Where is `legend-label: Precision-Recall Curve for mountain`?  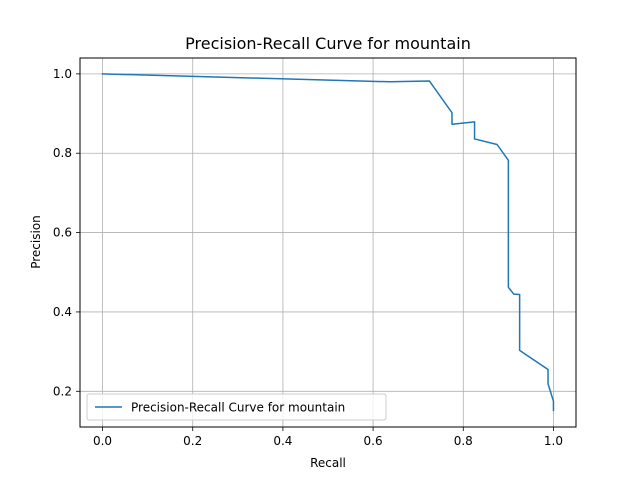
legend-label: Precision-Recall Curve for mountain is located at coordinates (238, 408).